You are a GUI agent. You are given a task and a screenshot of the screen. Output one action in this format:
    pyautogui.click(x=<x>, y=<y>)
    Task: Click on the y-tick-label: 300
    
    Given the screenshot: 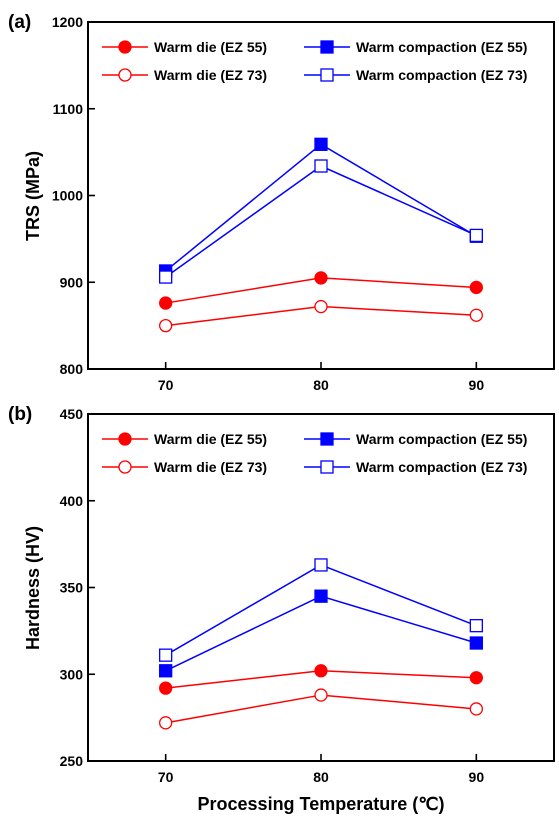 What is the action you would take?
    pyautogui.click(x=72, y=674)
    